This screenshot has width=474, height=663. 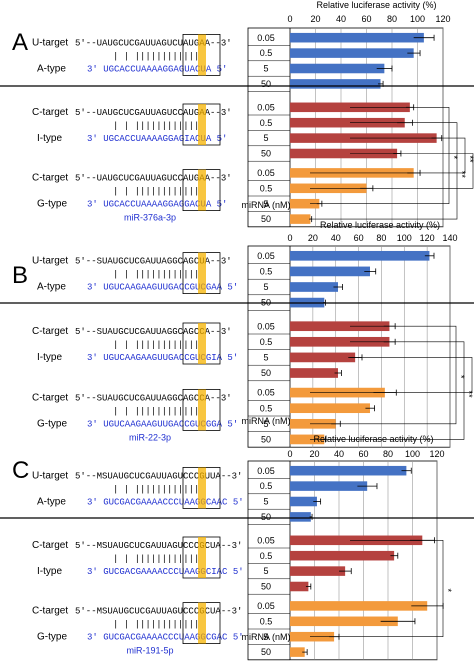 What do you see at coordinates (162, 358) in the screenshot?
I see `mirna-sequence: 3' UGUCAAGAAGUUGACCGUCGIA 5'` at bounding box center [162, 358].